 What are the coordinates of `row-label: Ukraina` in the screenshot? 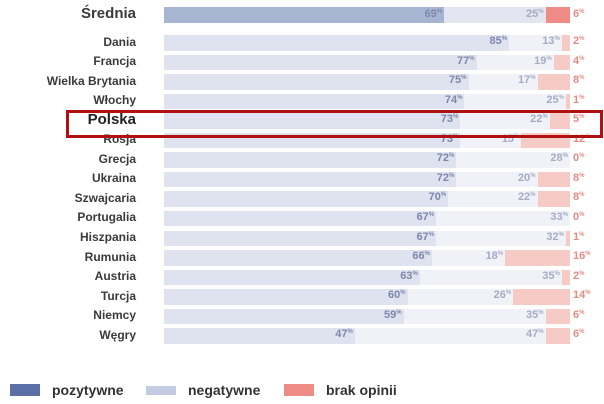 It's located at (113, 178).